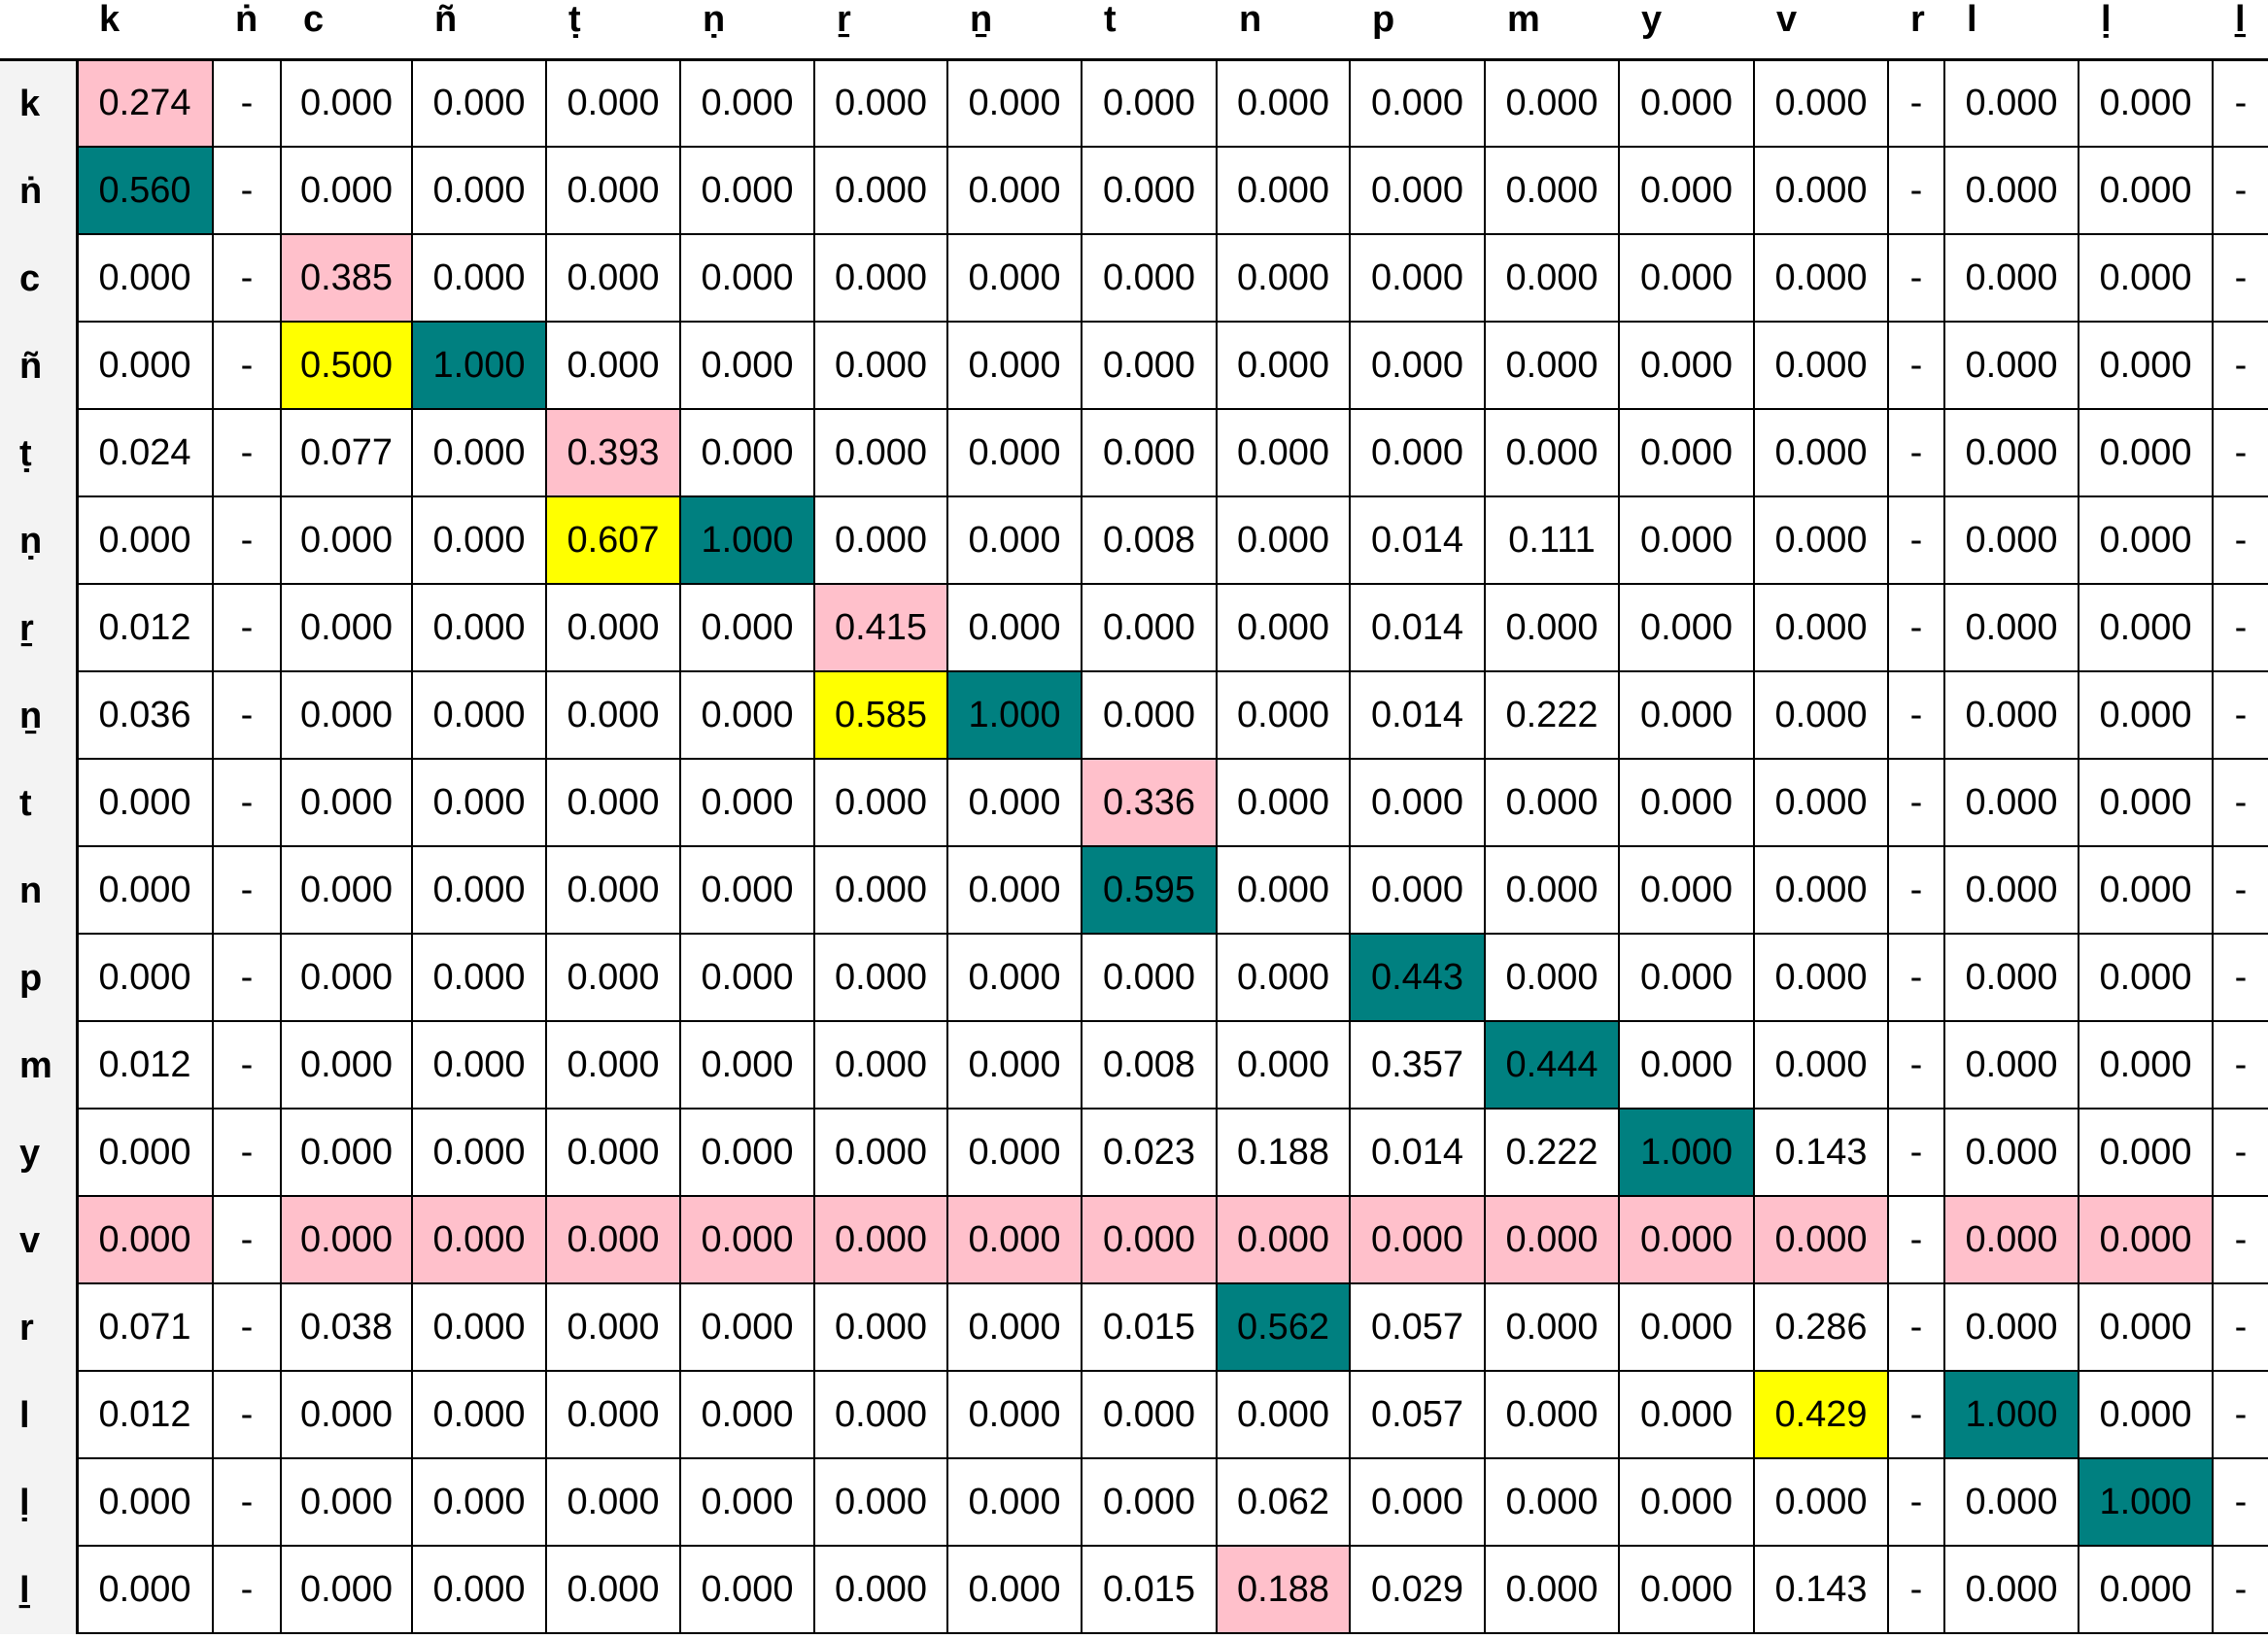 This screenshot has height=1639, width=2268. Describe the element at coordinates (614, 453) in the screenshot. I see `table-cell: 0.393` at that location.